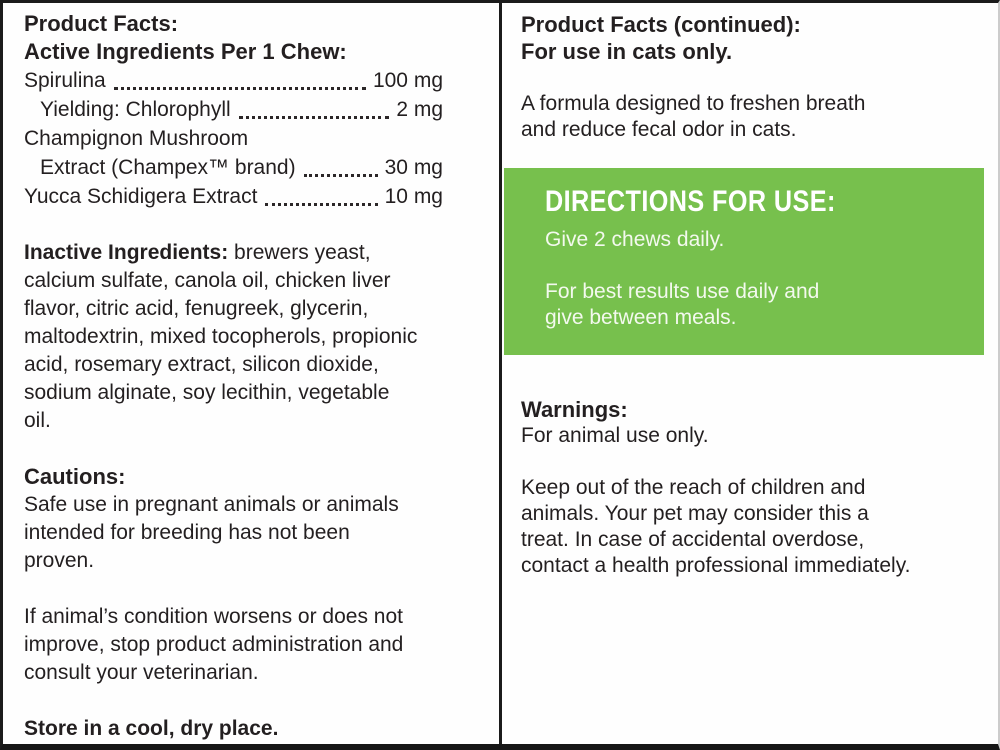 Image resolution: width=1000 pixels, height=750 pixels. Describe the element at coordinates (233, 109) in the screenshot. I see `ingredient-row: Yielding: Chlorophyll 2 mg` at that location.